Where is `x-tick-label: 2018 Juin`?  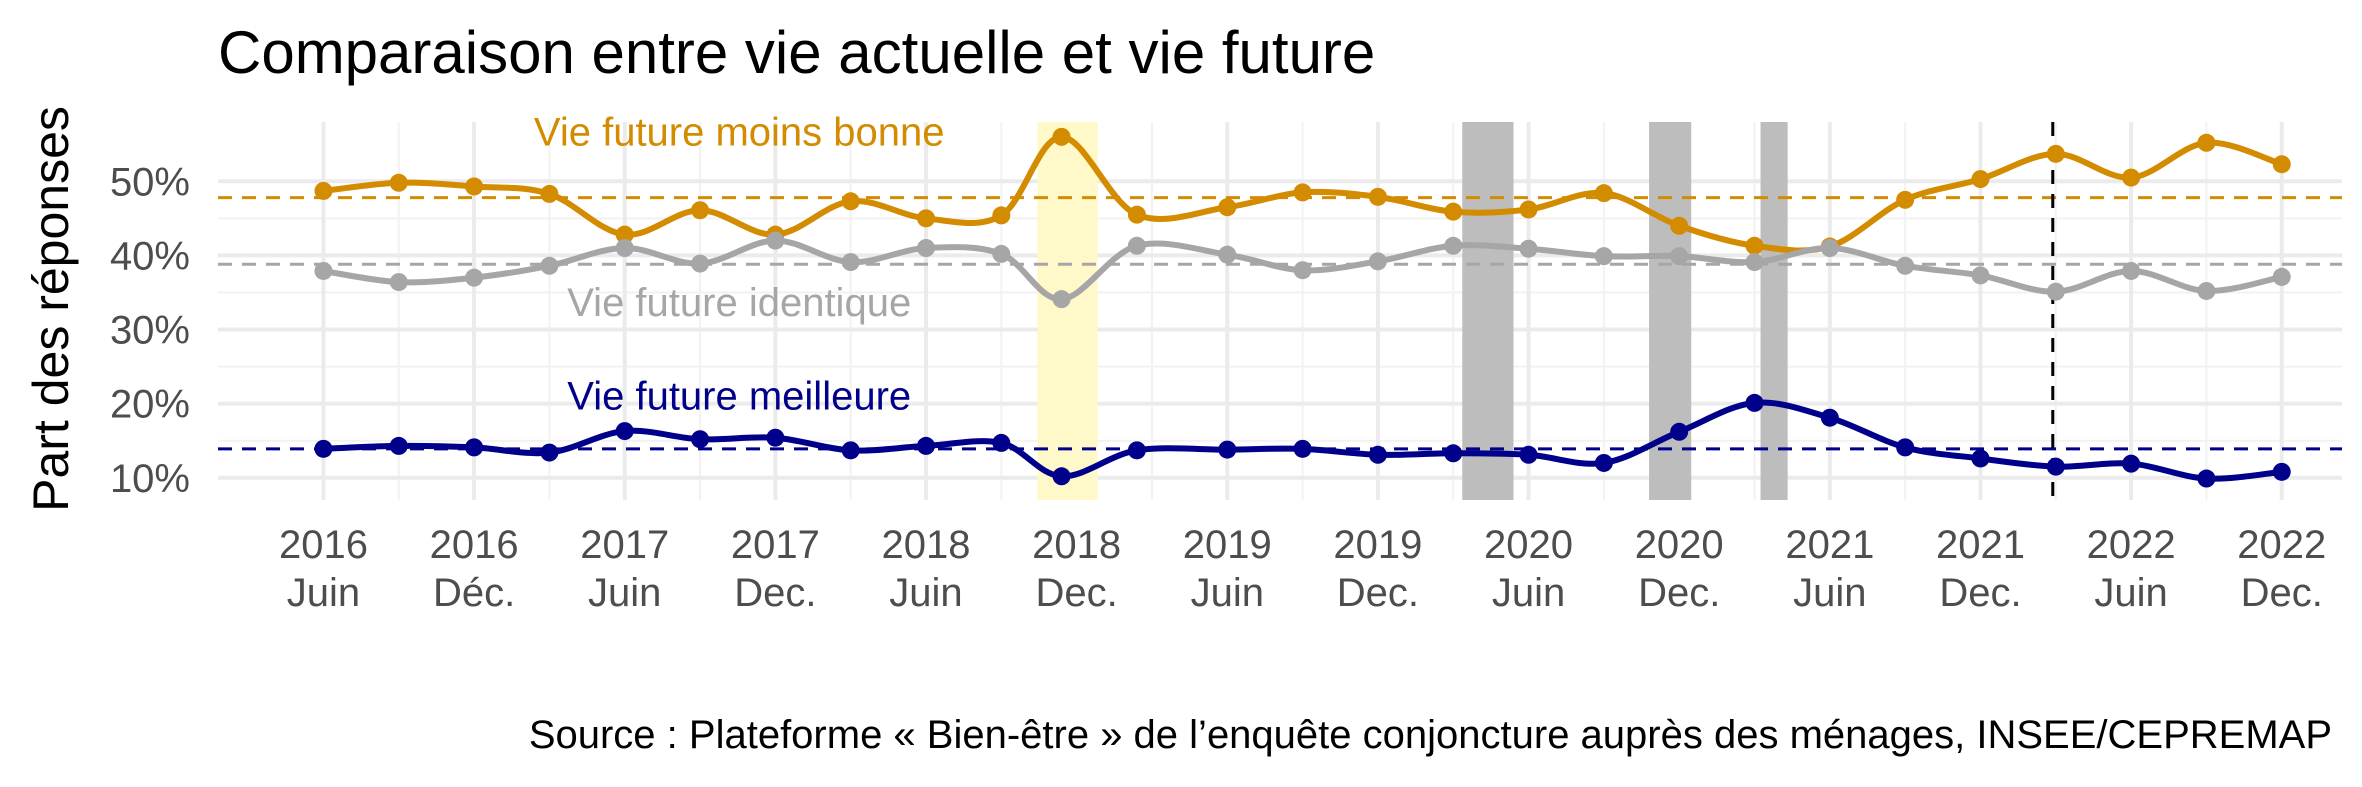
x-tick-label: 2018 Juin is located at coordinates (926, 569).